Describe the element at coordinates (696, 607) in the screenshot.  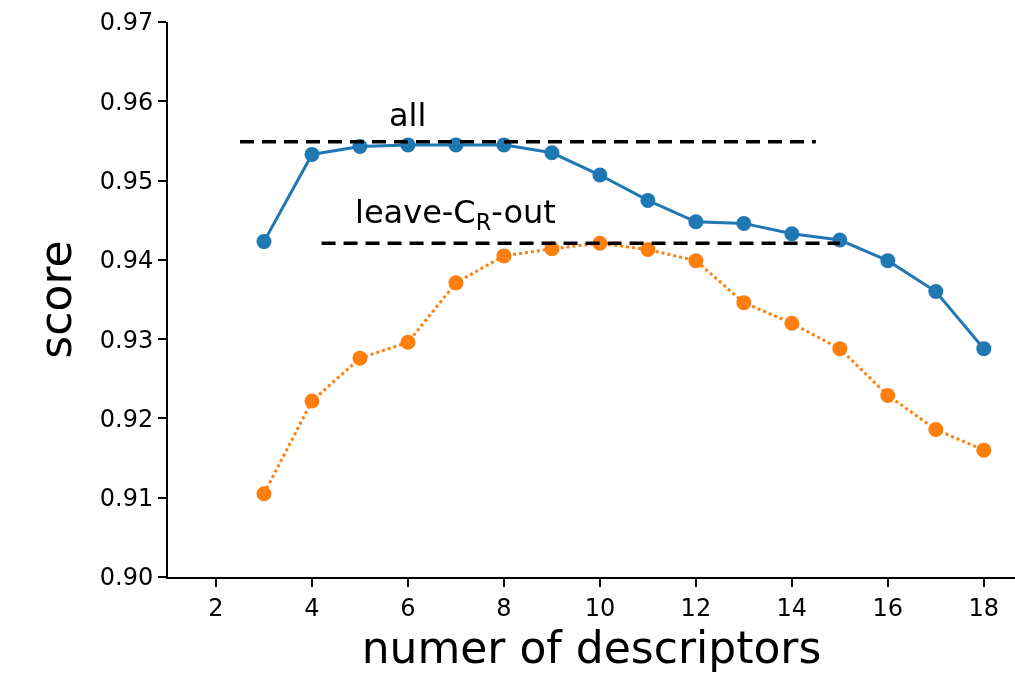
I see `x-tick-label: 12` at that location.